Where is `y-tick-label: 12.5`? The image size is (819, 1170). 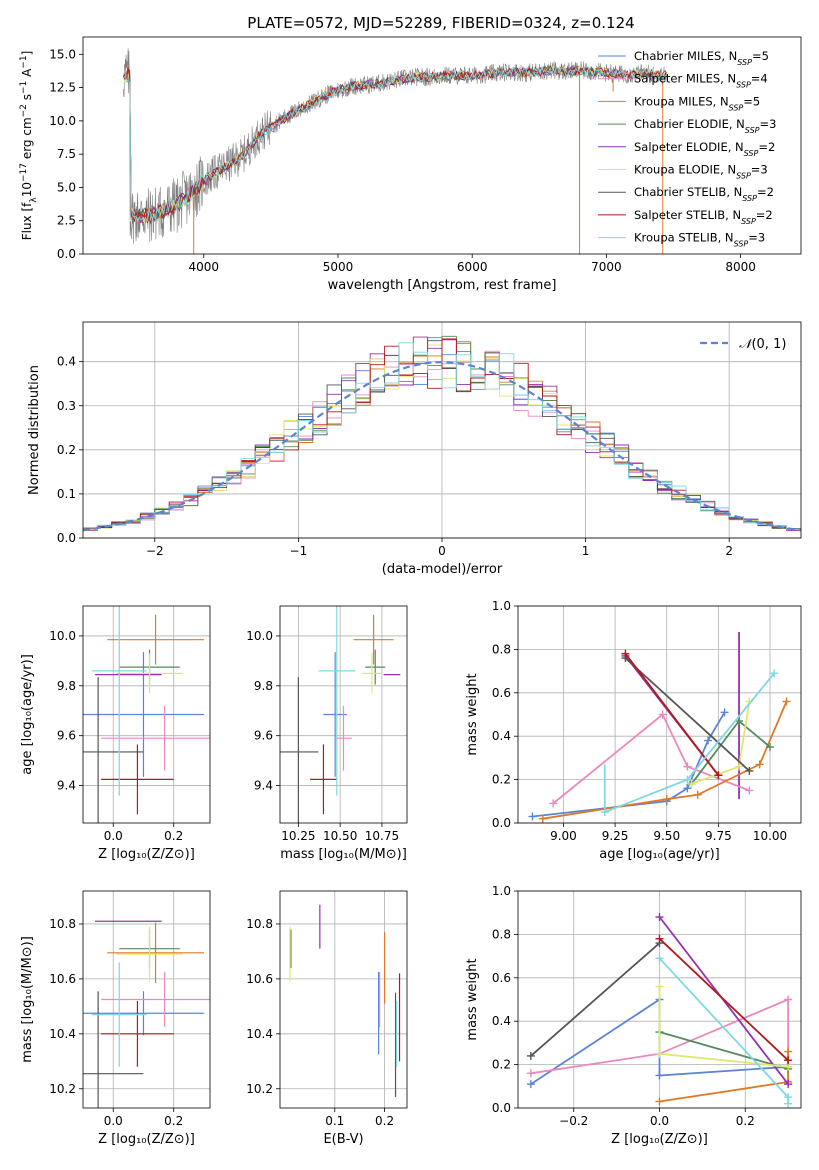 y-tick-label: 12.5 is located at coordinates (62, 88).